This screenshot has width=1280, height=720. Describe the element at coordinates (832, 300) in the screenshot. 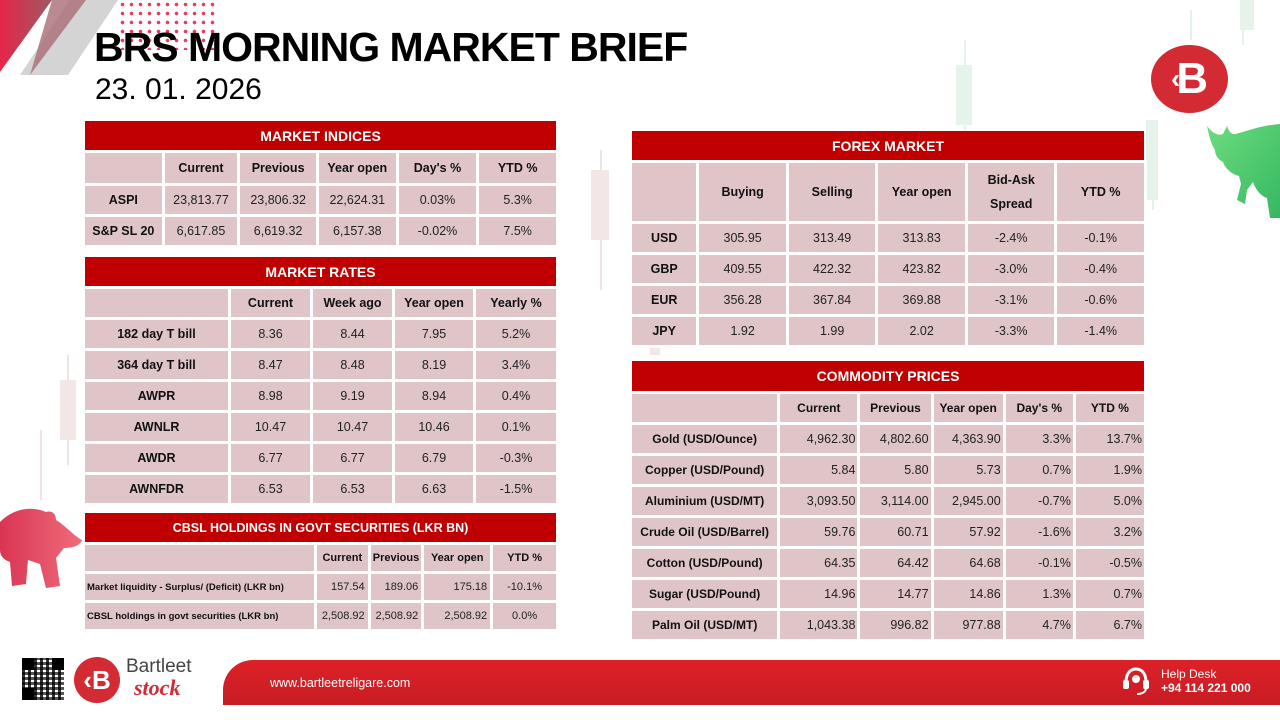

I see `cell: 367.84` at that location.